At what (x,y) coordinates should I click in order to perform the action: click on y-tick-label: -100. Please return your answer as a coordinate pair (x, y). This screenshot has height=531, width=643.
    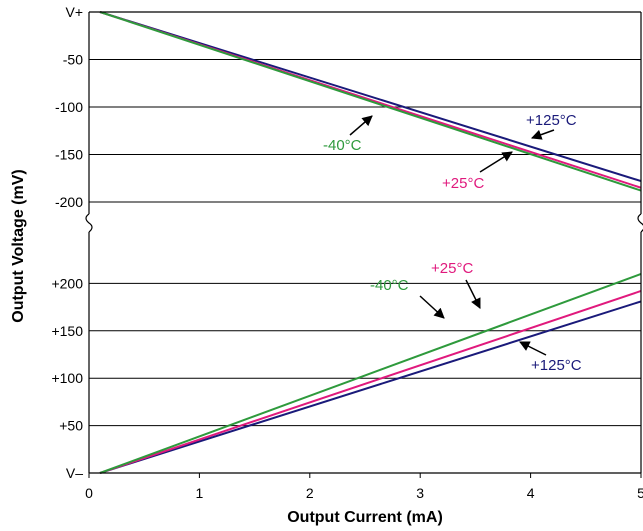
    Looking at the image, I should click on (69, 107).